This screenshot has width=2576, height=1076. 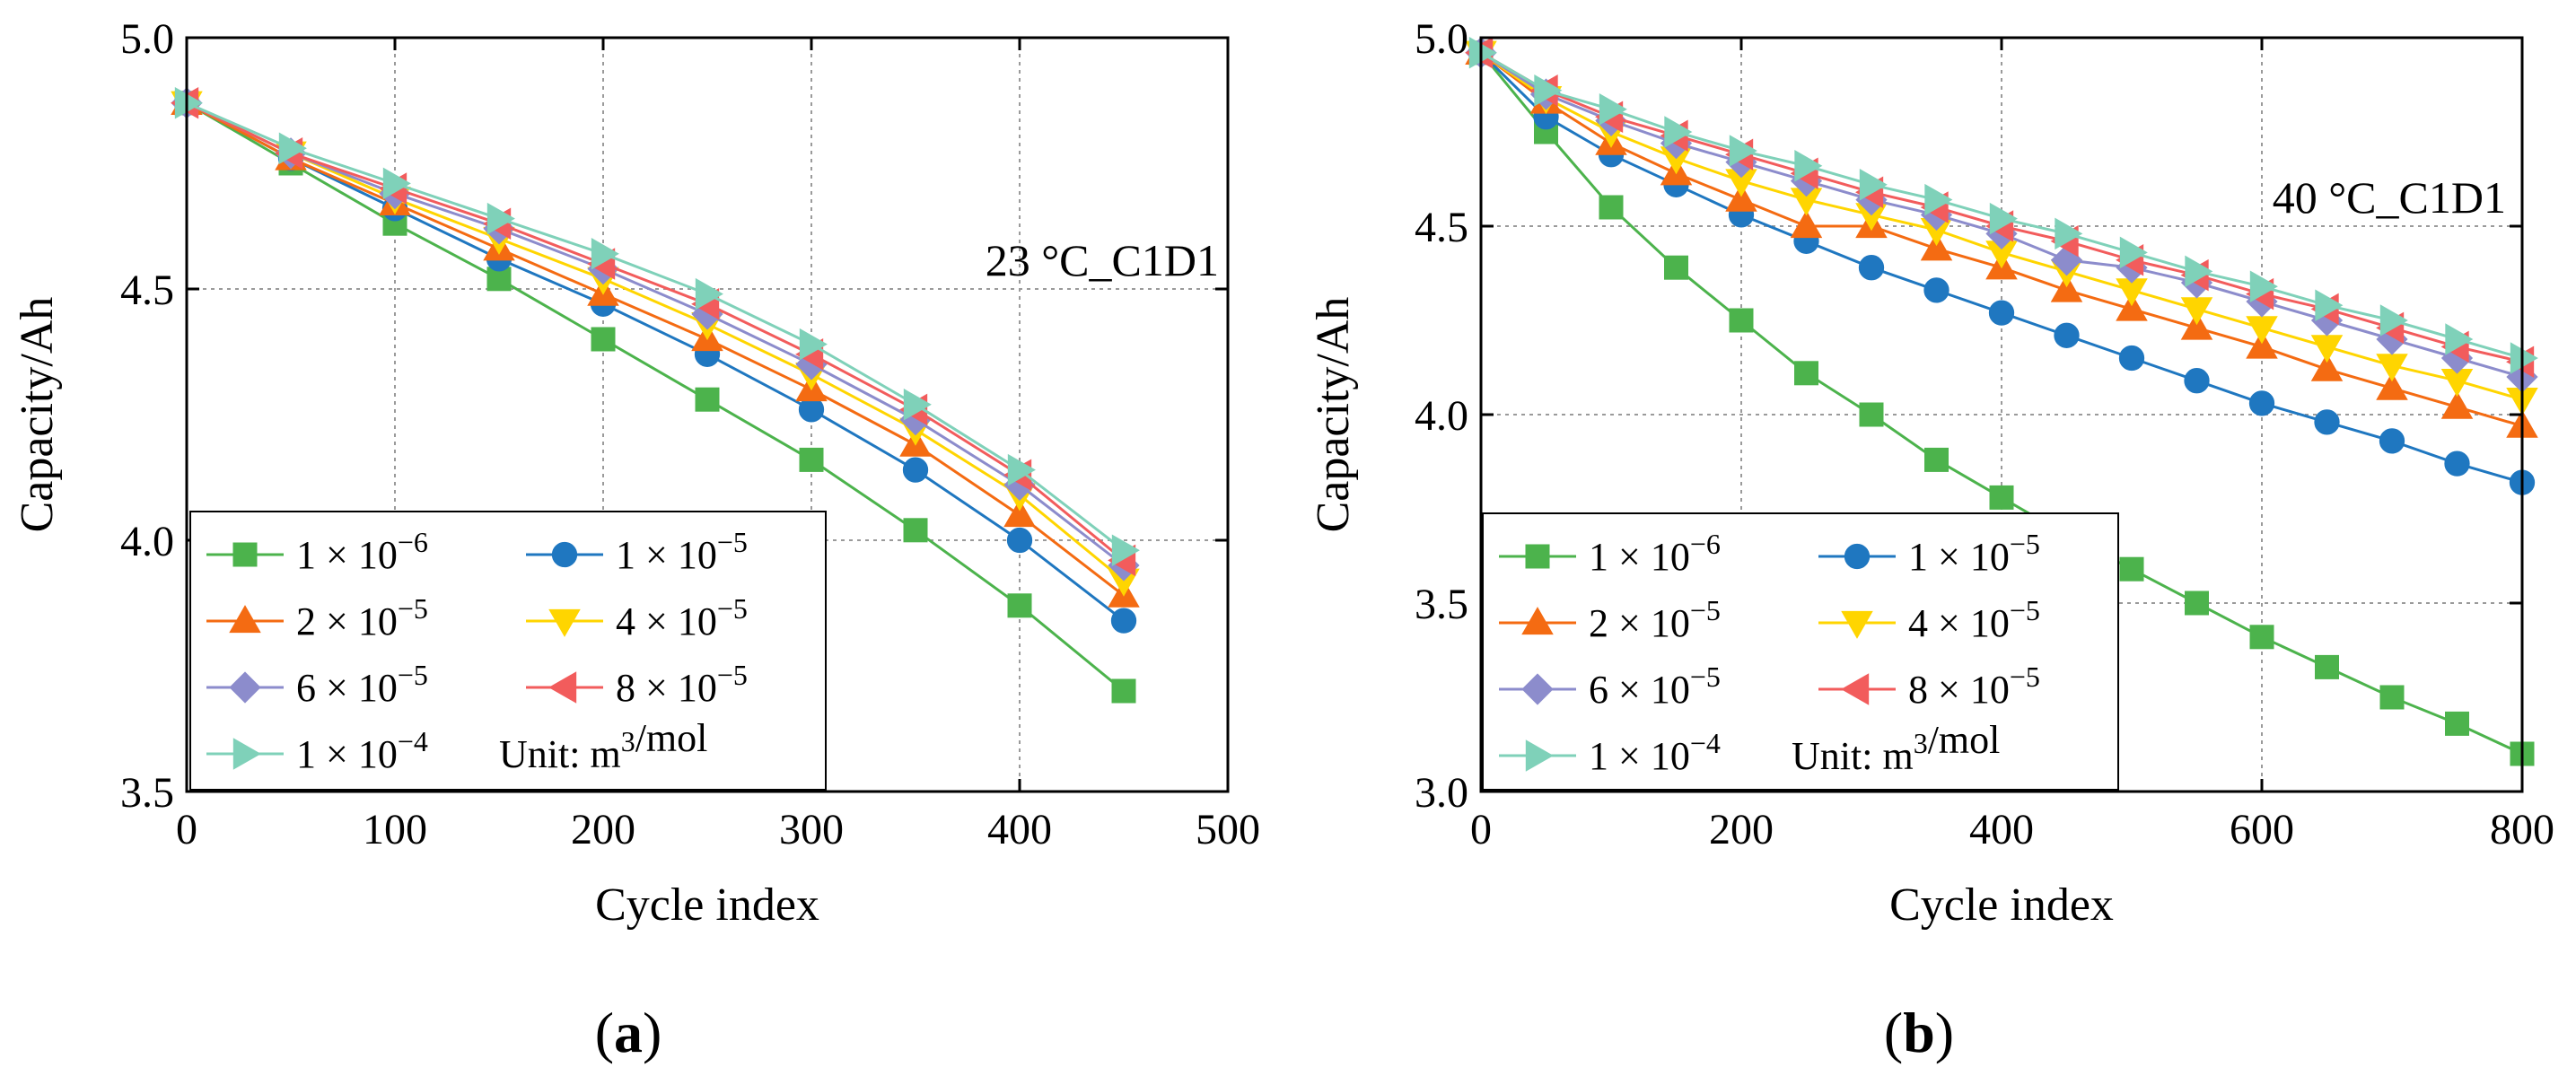 I want to click on x-tick-label: 300, so click(x=811, y=829).